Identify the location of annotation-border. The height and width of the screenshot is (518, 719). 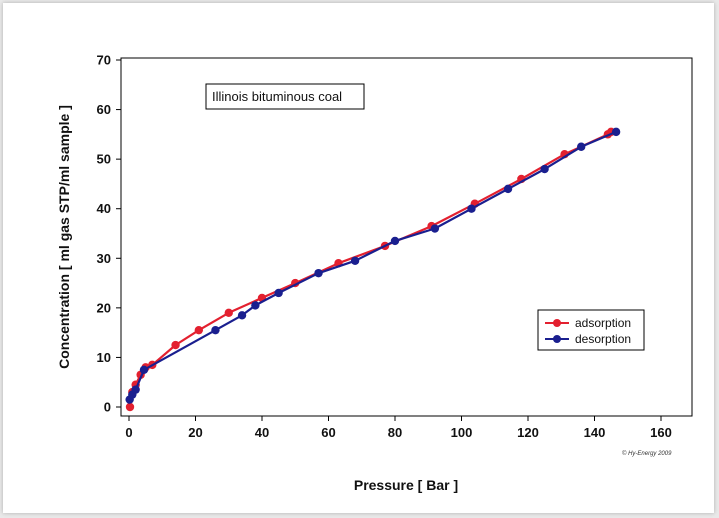
(285, 96).